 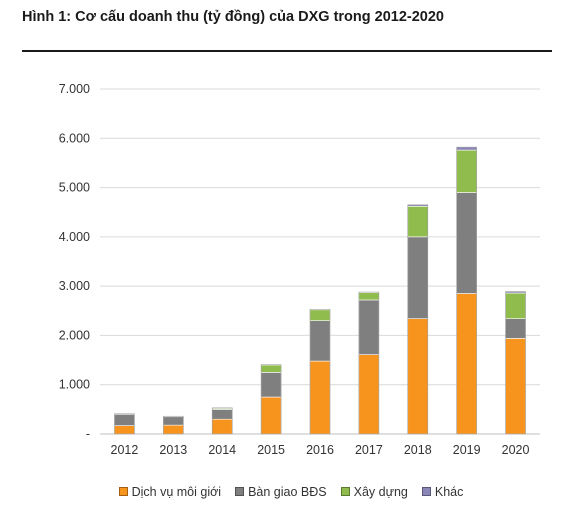 I want to click on title-rule, so click(x=287, y=51).